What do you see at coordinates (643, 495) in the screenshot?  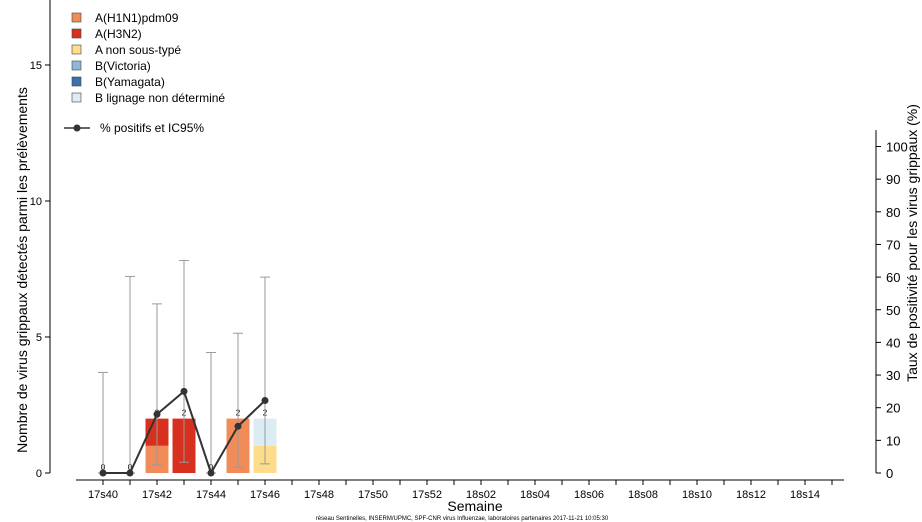 I see `x-tick-label: 18s08` at bounding box center [643, 495].